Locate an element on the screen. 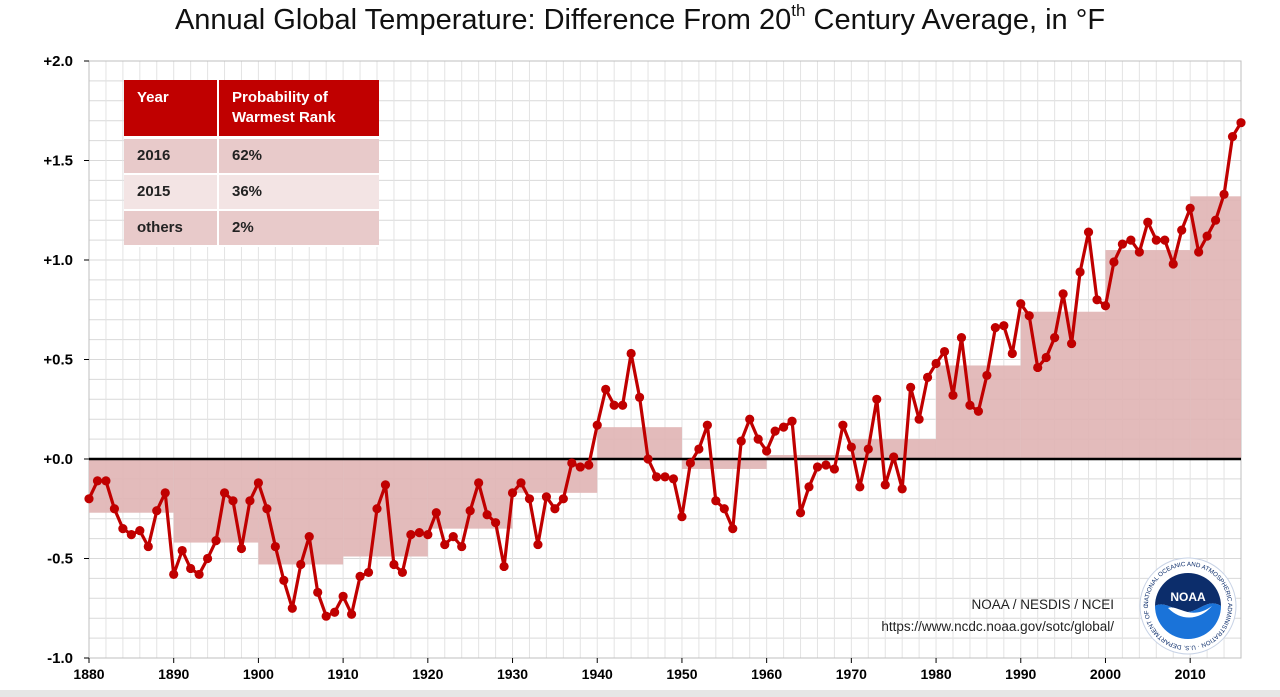 Image resolution: width=1280 pixels, height=697 pixels. x-tick-label: 1980 is located at coordinates (935, 674).